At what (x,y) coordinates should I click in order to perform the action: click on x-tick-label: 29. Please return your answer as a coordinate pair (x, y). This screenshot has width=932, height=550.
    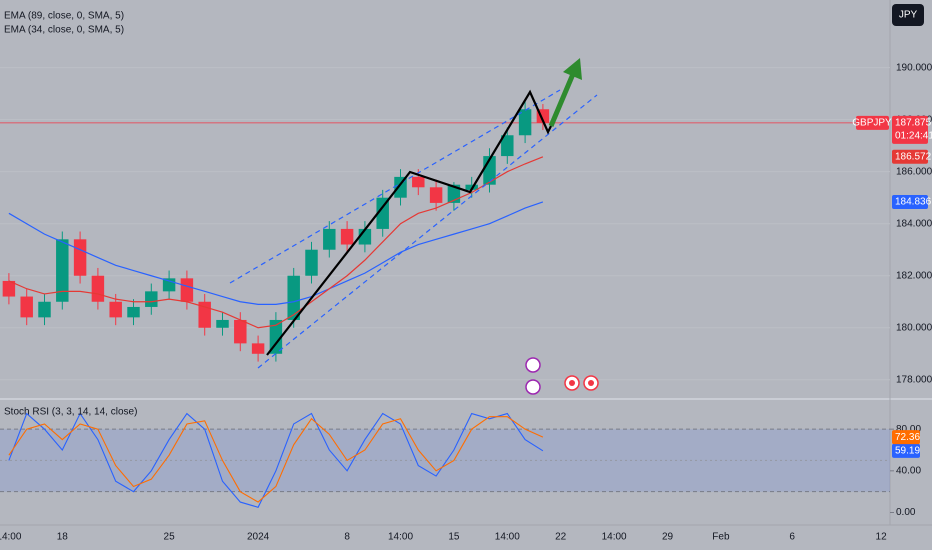
    Looking at the image, I should click on (668, 537).